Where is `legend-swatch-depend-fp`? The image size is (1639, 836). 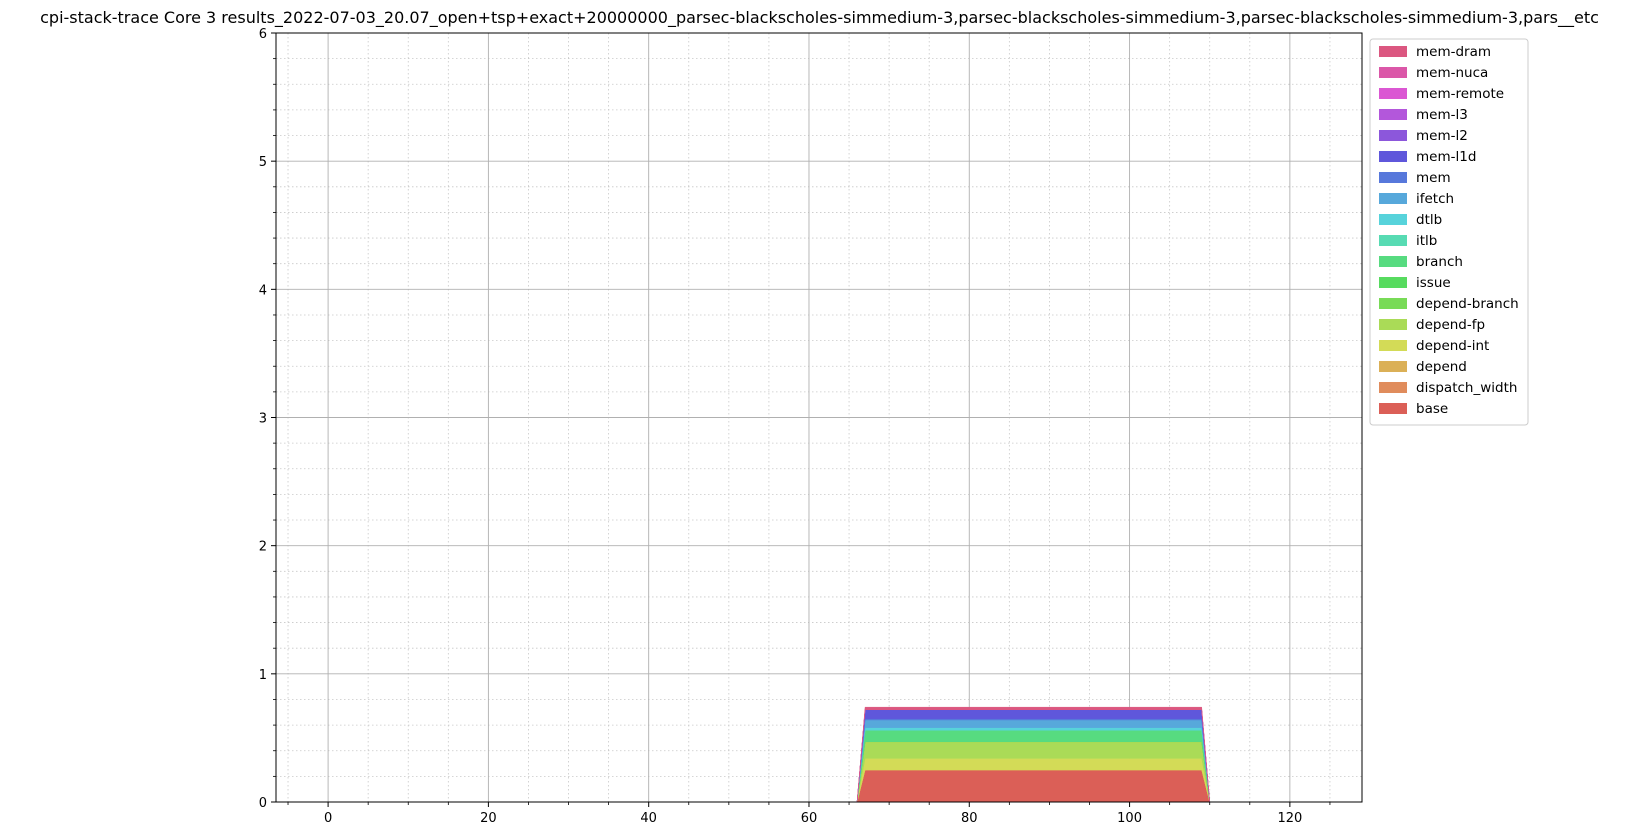 legend-swatch-depend-fp is located at coordinates (1393, 324).